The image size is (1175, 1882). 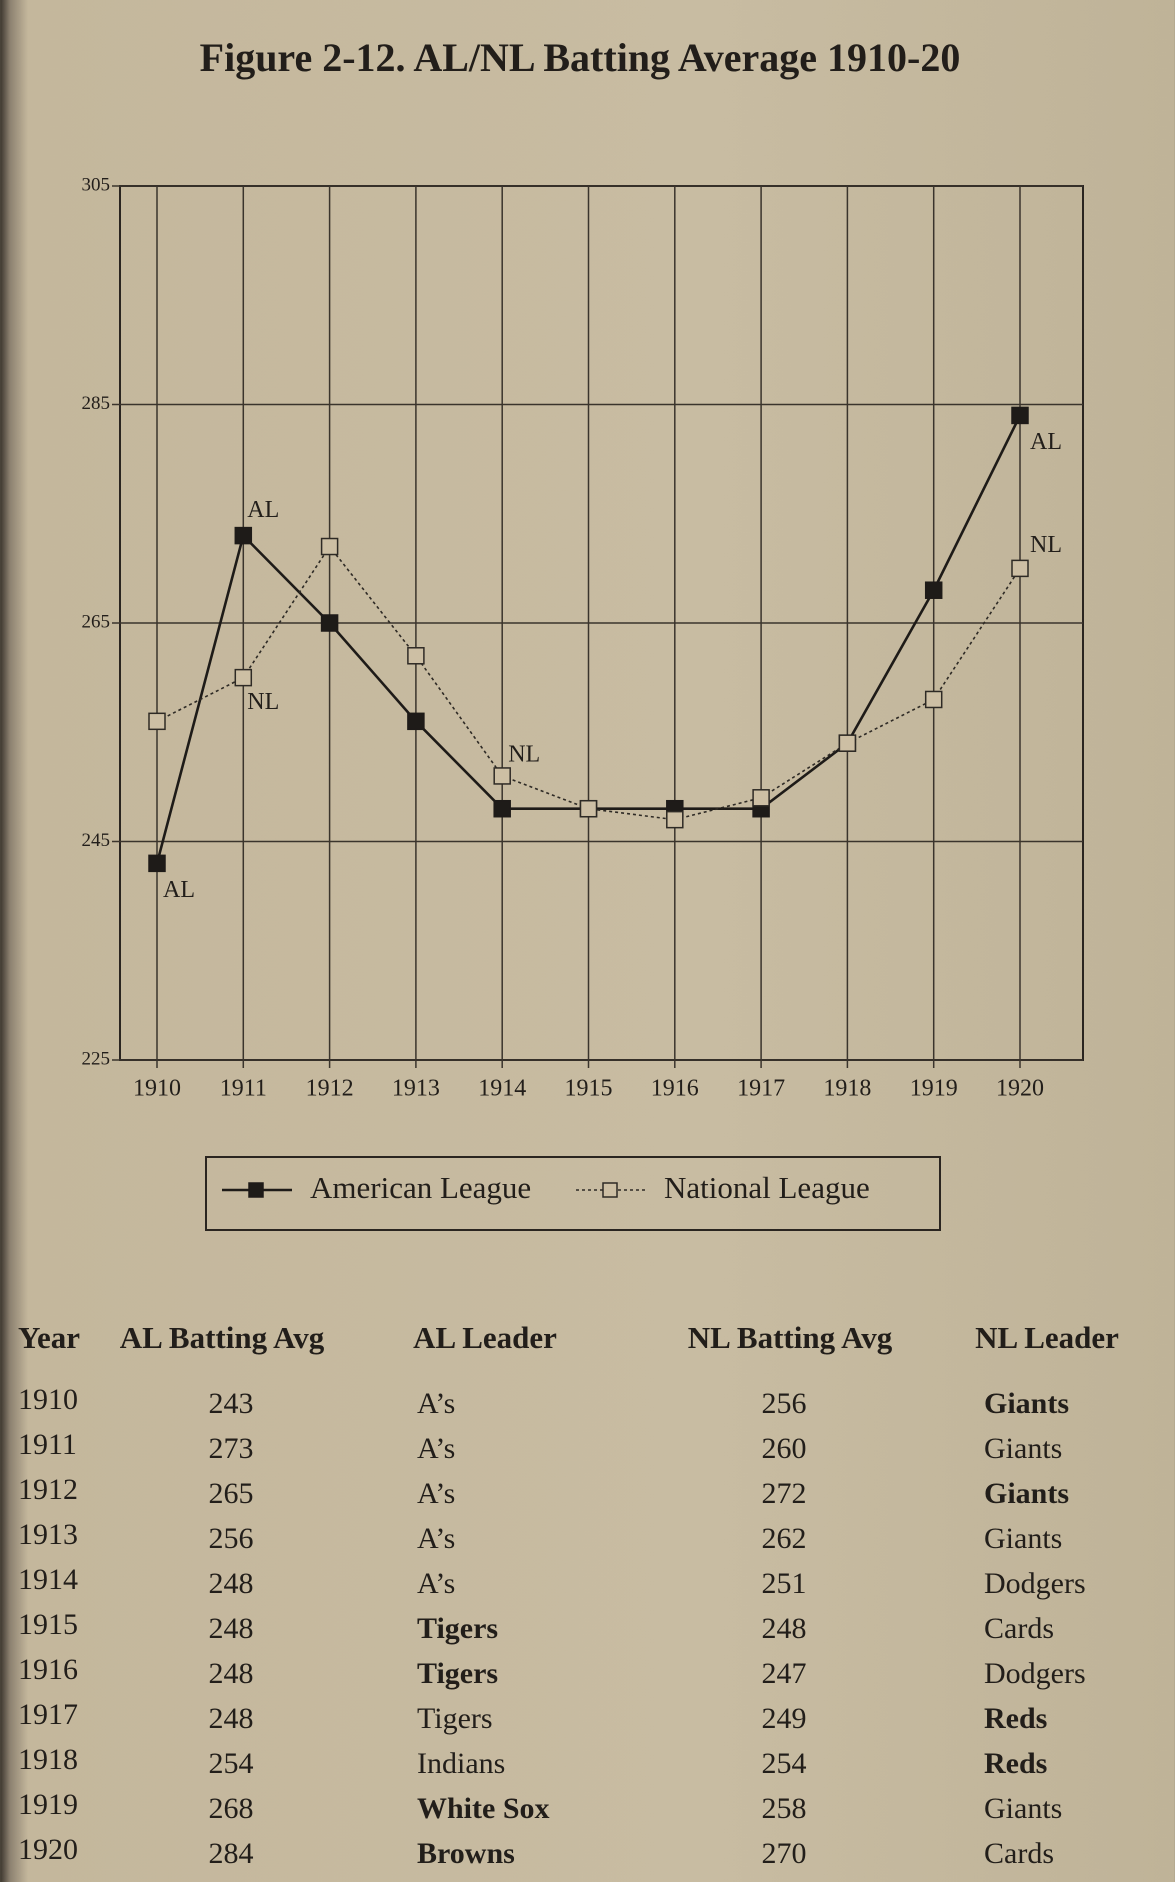 What do you see at coordinates (48, 1804) in the screenshot?
I see `table-cell: 1919` at bounding box center [48, 1804].